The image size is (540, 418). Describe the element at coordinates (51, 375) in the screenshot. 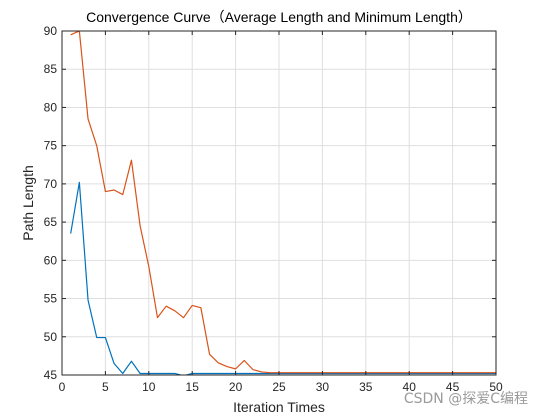

I see `y-tick-label: 45` at that location.